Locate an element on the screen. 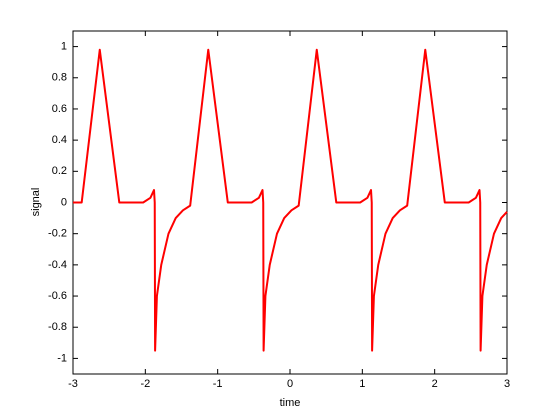  y-tick-label: -0.6 is located at coordinates (57, 296).